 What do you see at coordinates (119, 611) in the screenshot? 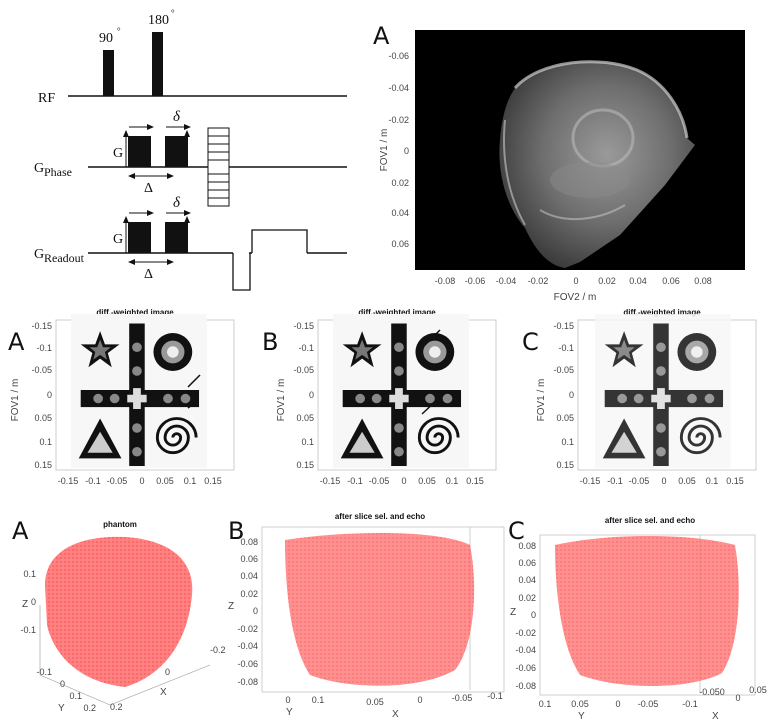
I see `phantom-3d-blob` at bounding box center [119, 611].